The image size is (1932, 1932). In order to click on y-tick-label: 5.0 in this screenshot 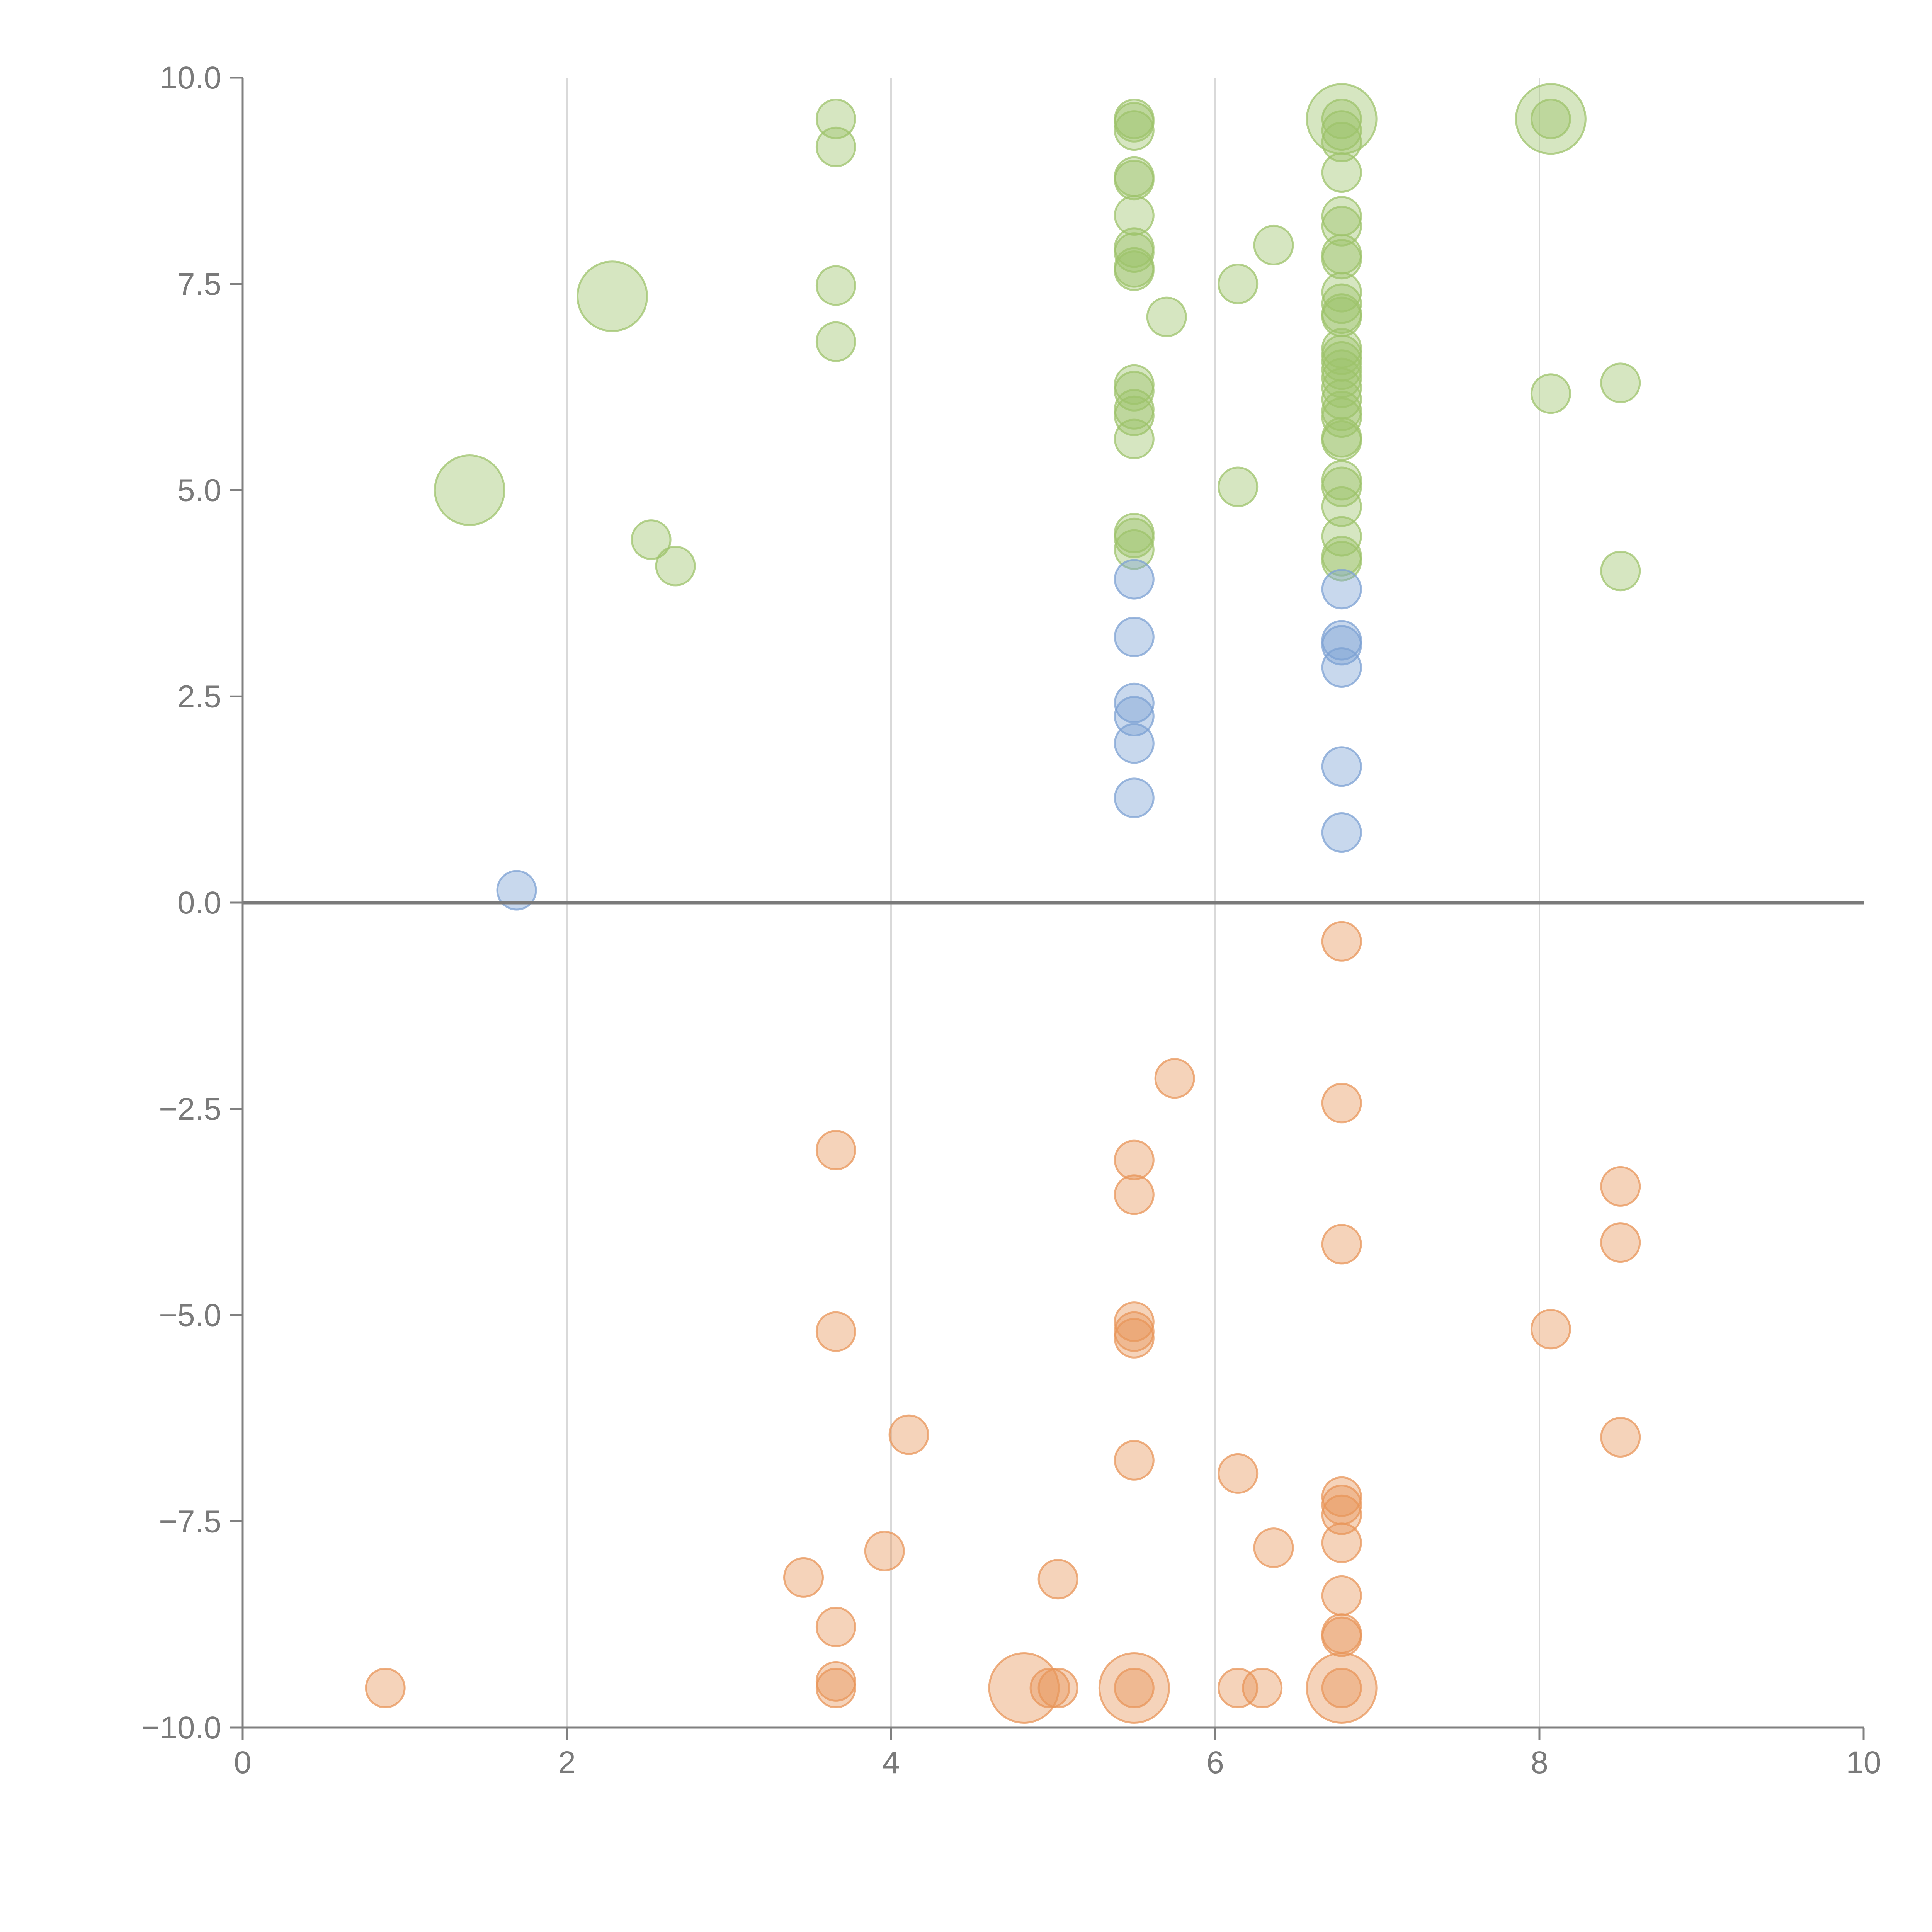, I will do `click(199, 491)`.